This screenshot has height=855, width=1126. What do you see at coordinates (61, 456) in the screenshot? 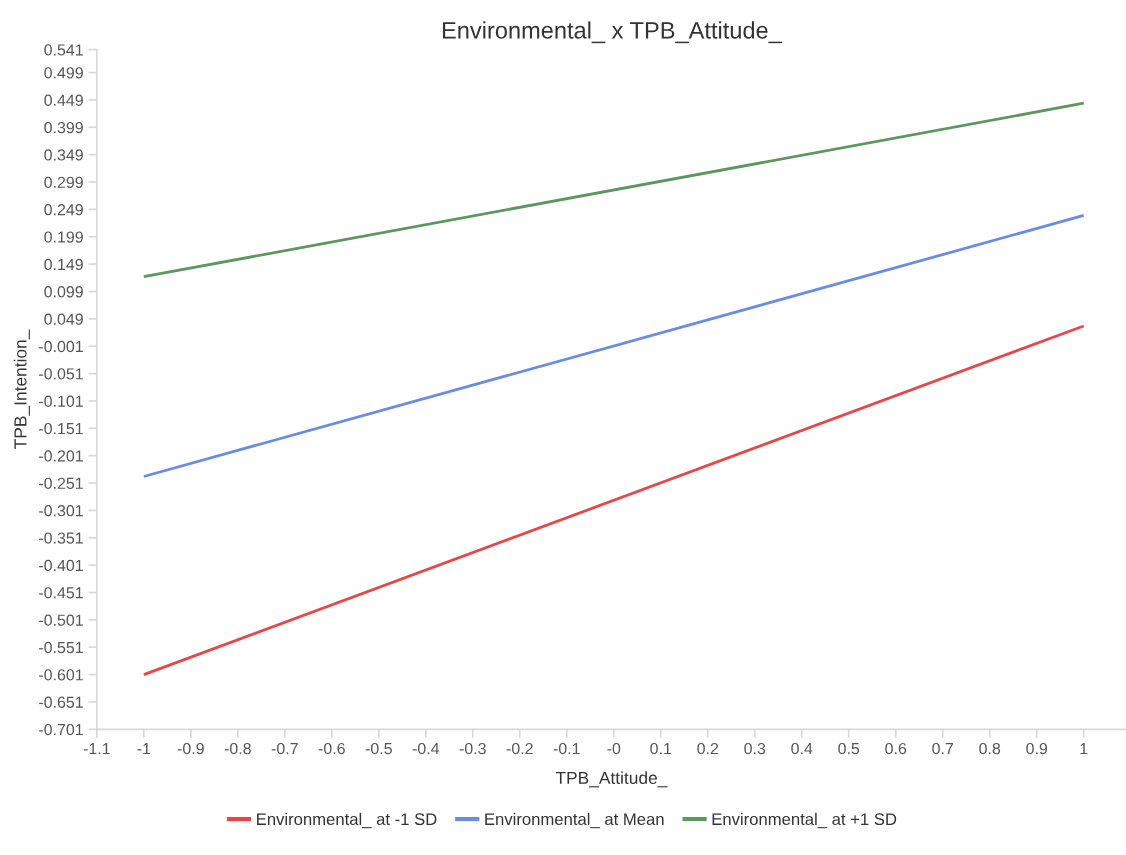
I see `y-tick-label: -0.201` at bounding box center [61, 456].